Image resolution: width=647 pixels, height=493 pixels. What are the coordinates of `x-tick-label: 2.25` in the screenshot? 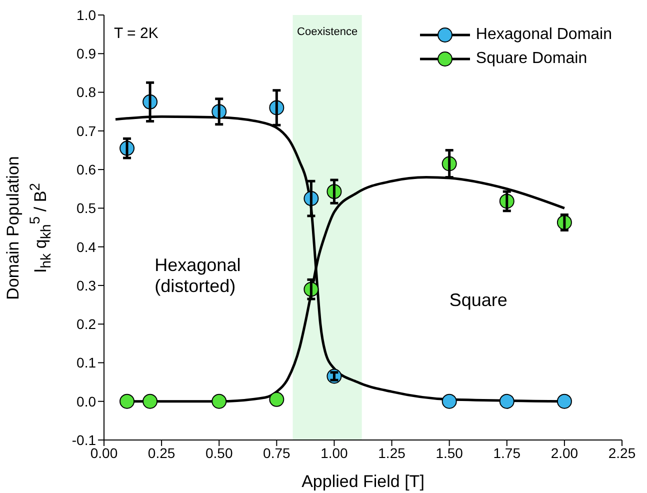 It's located at (622, 452).